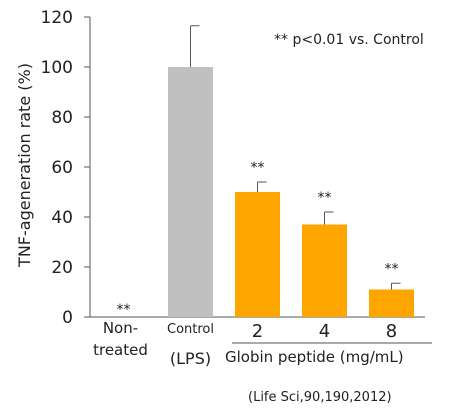  Describe the element at coordinates (67, 318) in the screenshot. I see `y-tick-label: 0` at that location.